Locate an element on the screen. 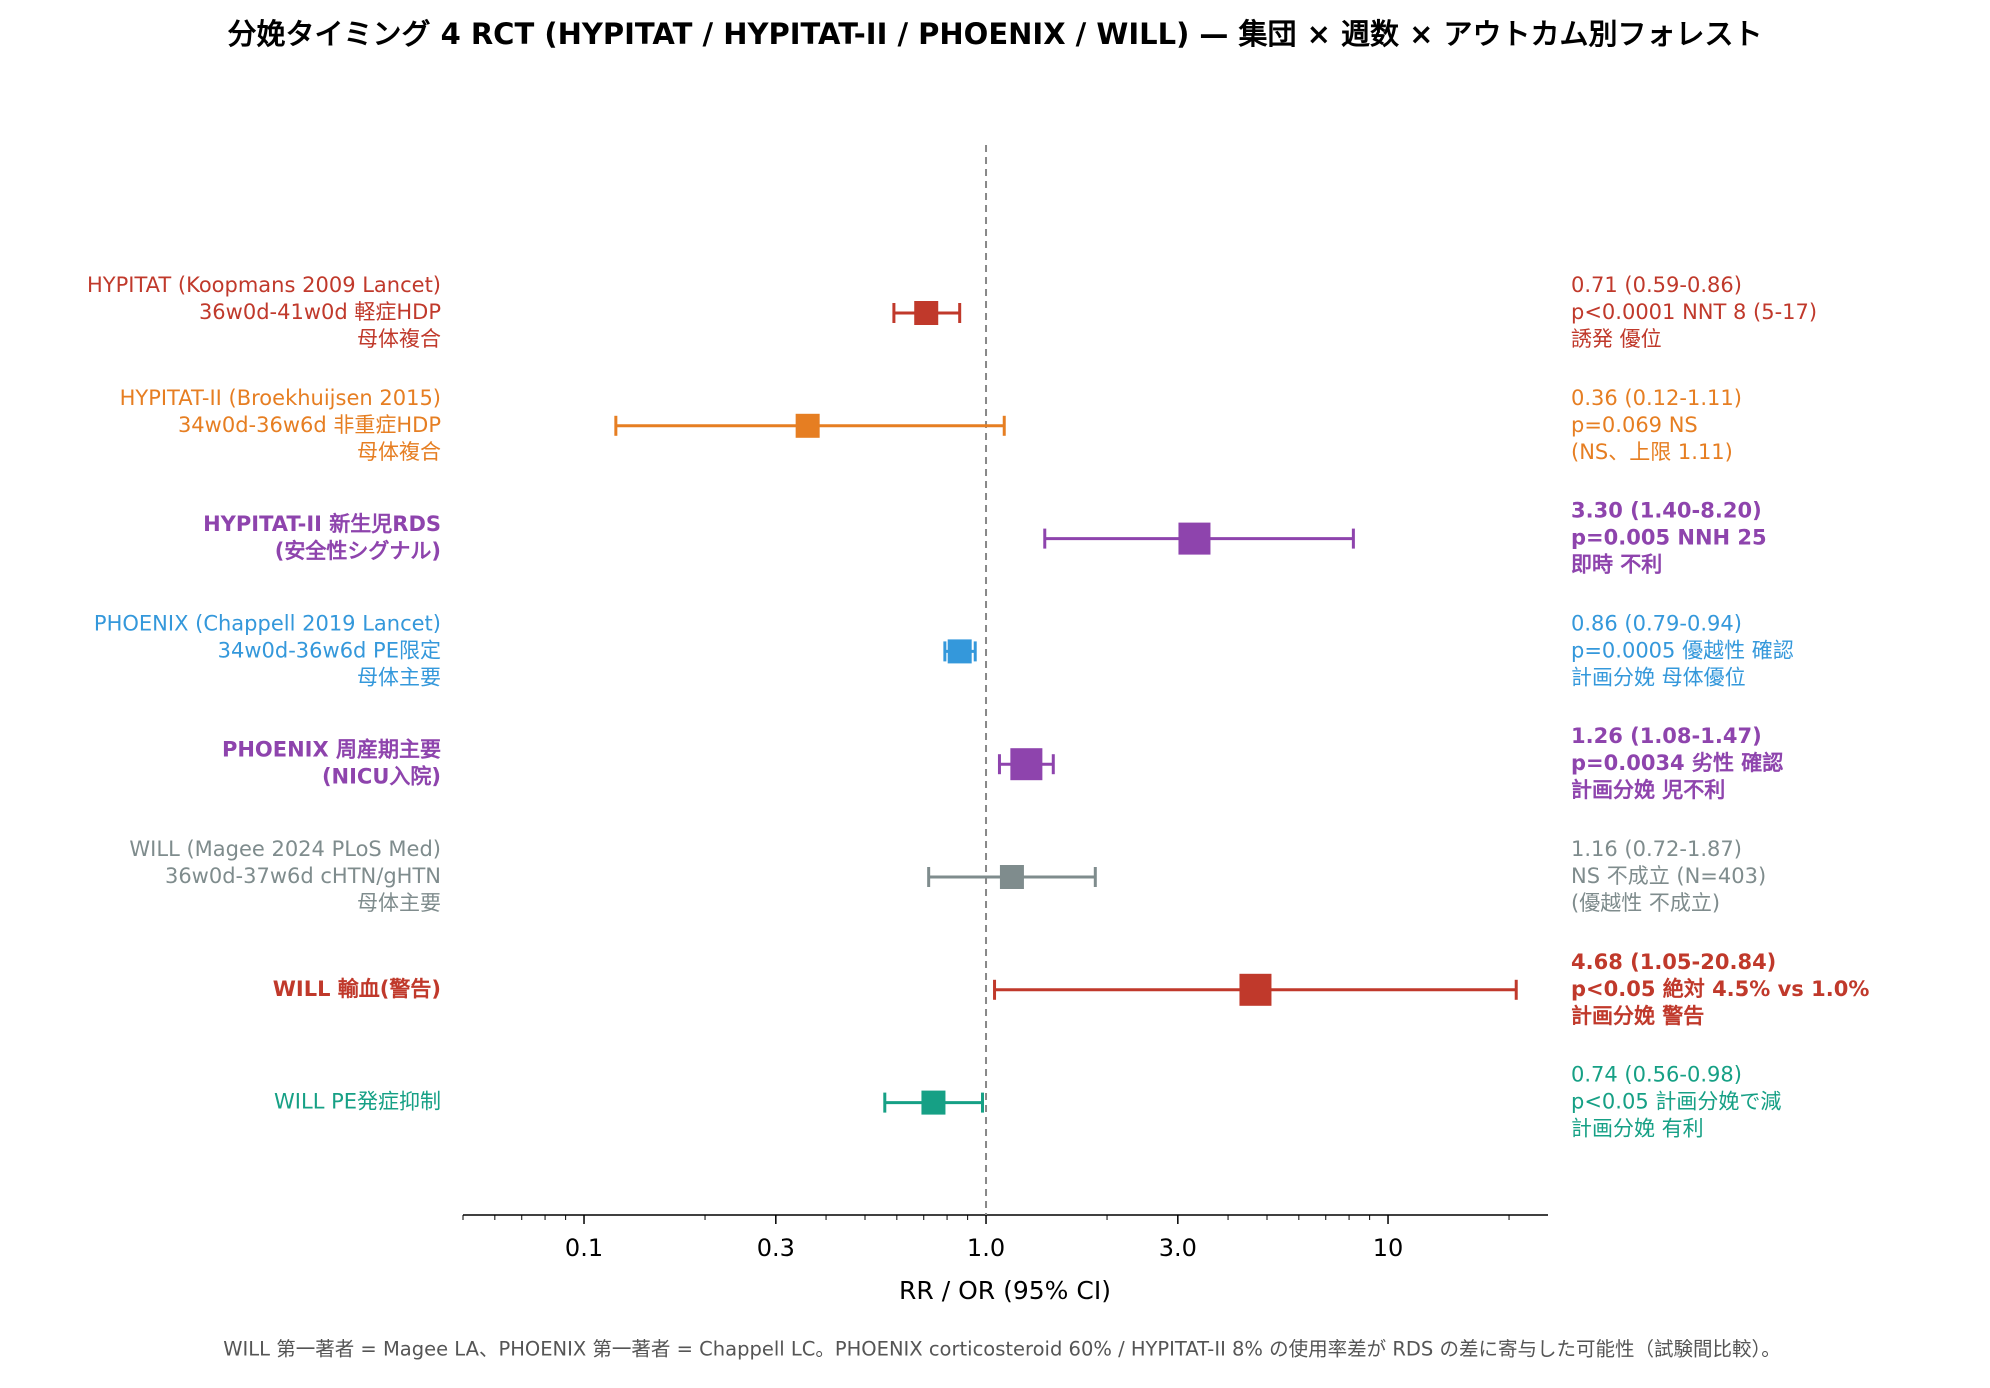 This screenshot has width=1990, height=1388. row-label: PHOENIX (Chappell 2019 Lancet) is located at coordinates (267, 623).